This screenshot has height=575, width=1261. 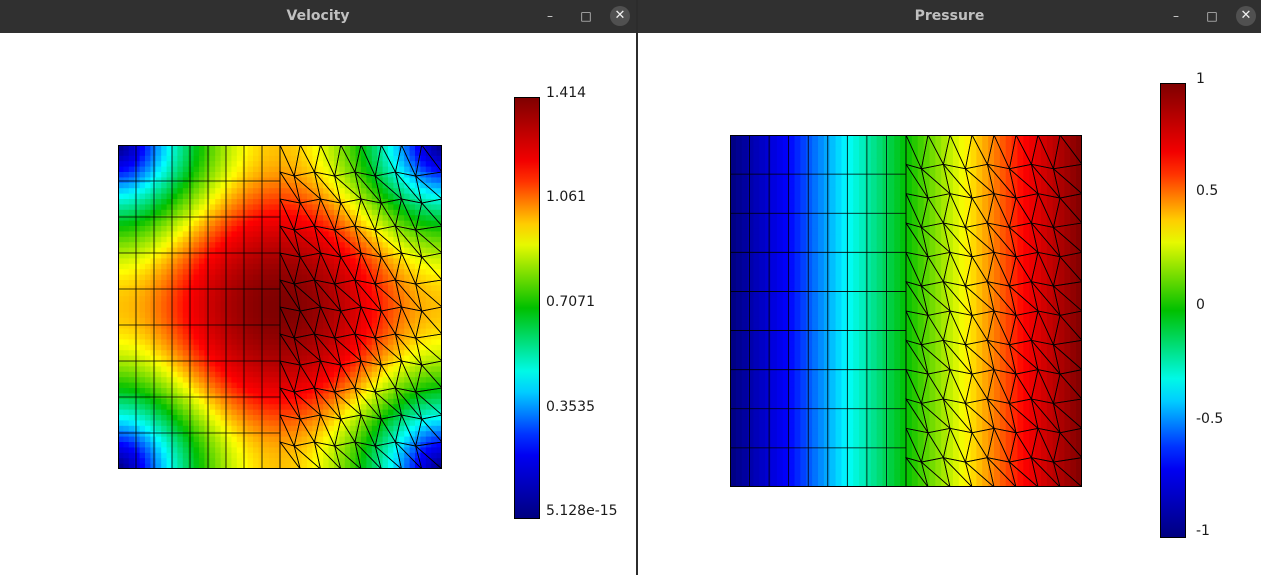 I want to click on colorbar-tick-label: 1.061, so click(x=566, y=197).